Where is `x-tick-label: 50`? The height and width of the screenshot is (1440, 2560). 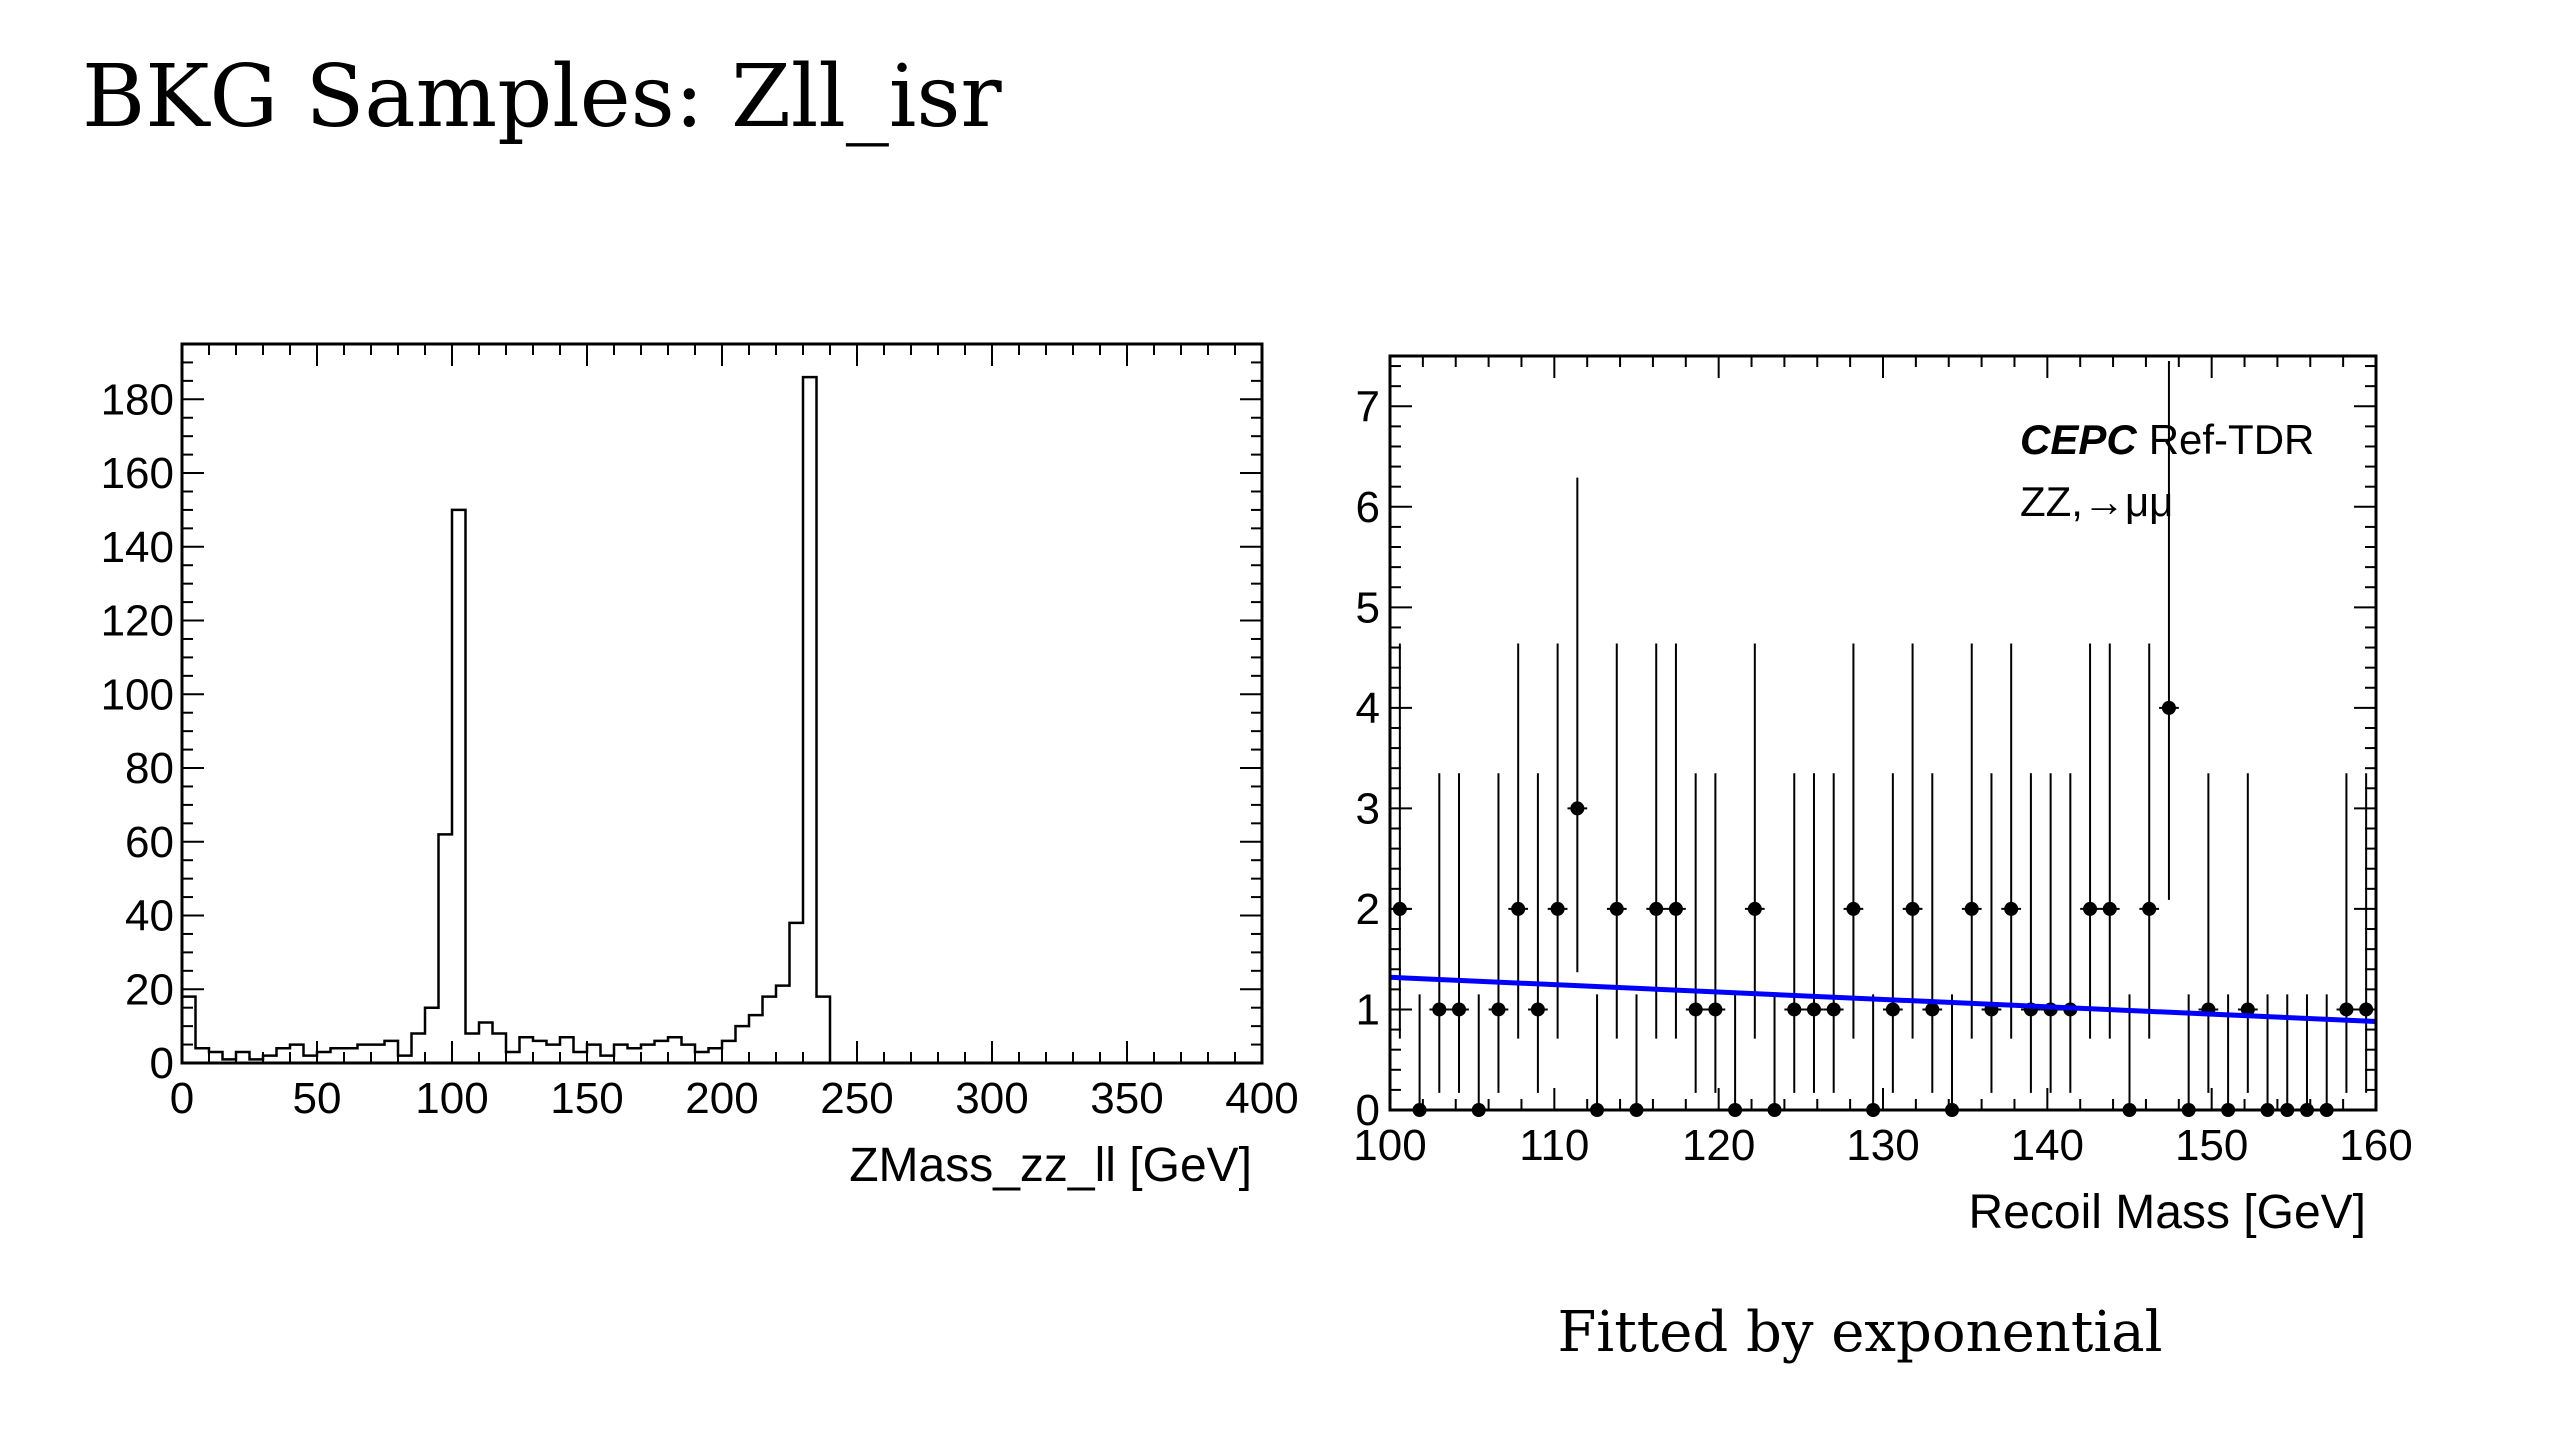
x-tick-label: 50 is located at coordinates (317, 1098).